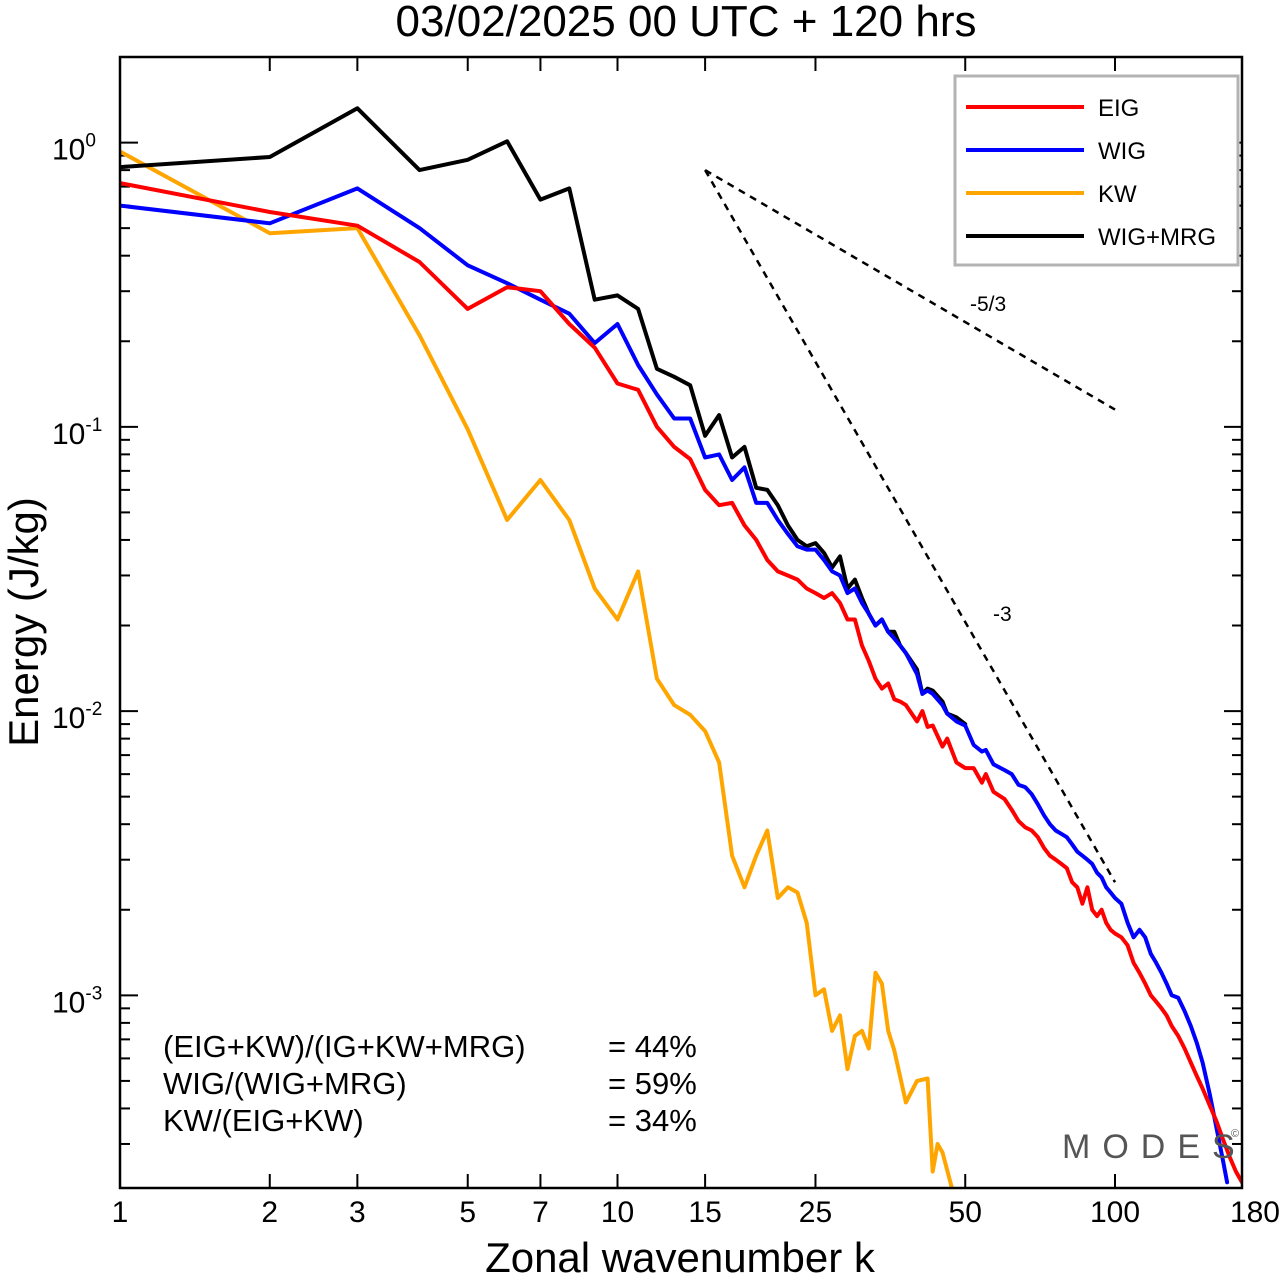 The width and height of the screenshot is (1280, 1281). I want to click on slope-label: -5/3, so click(988, 304).